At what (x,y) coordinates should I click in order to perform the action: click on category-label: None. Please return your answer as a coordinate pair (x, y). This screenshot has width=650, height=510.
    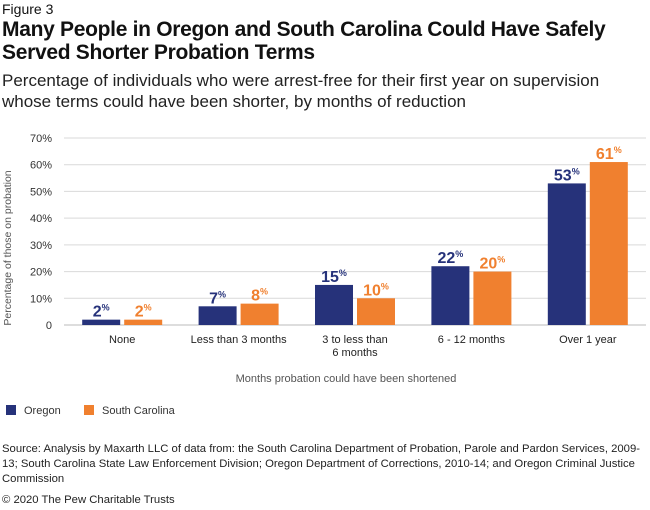
    Looking at the image, I should click on (122, 340).